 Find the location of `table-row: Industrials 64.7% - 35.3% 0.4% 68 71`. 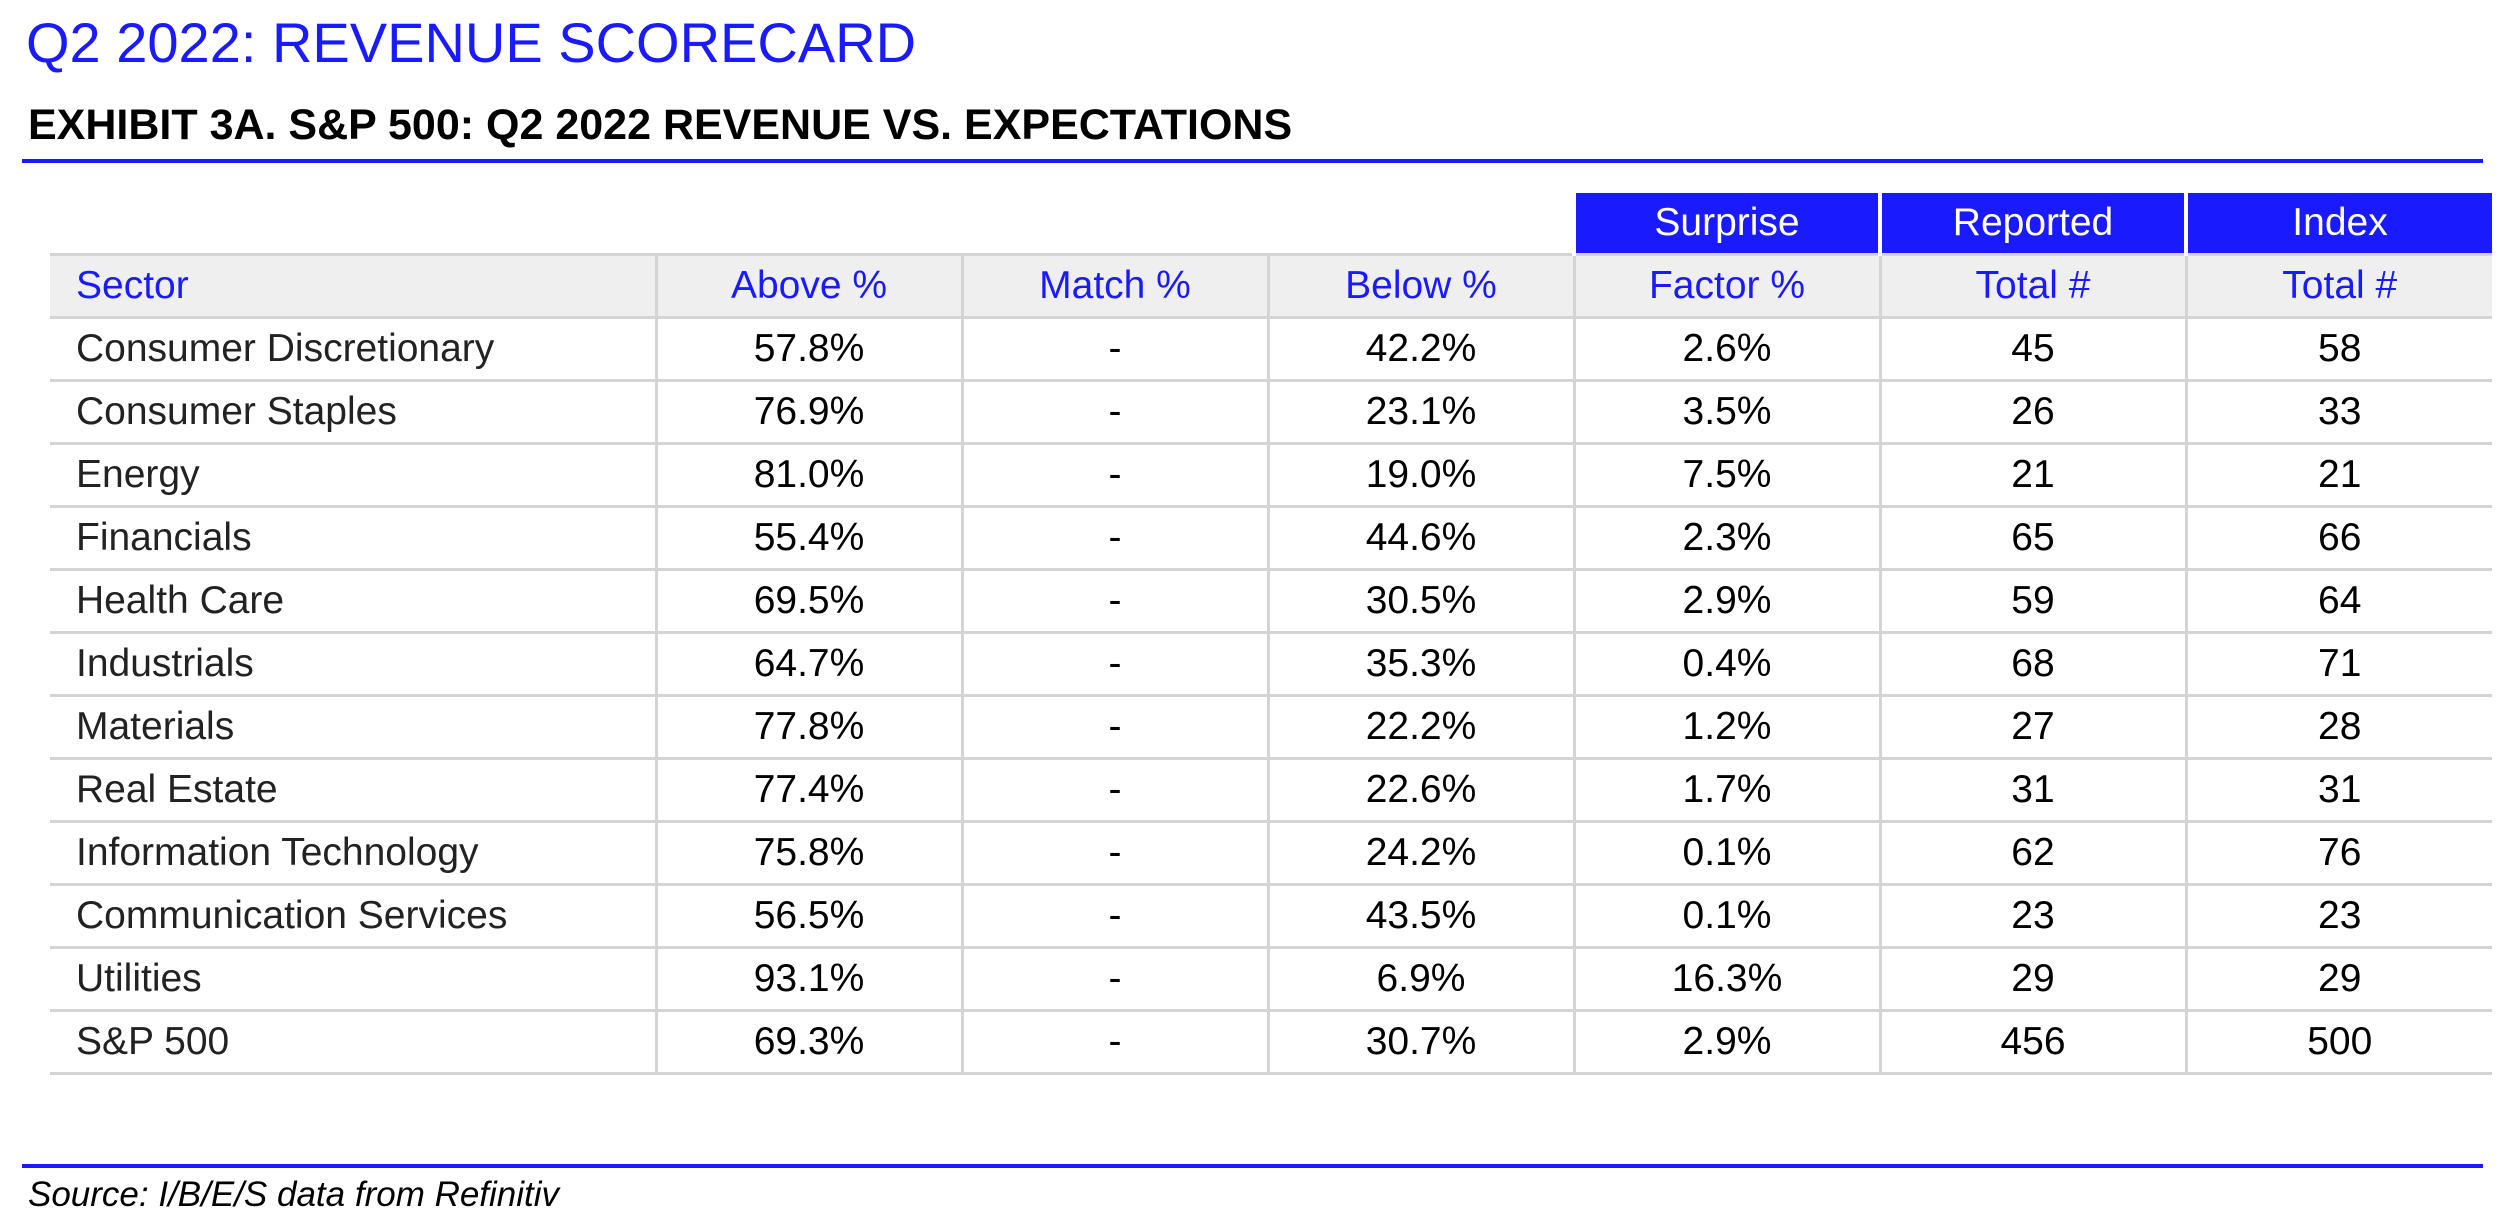

table-row: Industrials 64.7% - 35.3% 0.4% 68 71 is located at coordinates (1271, 664).